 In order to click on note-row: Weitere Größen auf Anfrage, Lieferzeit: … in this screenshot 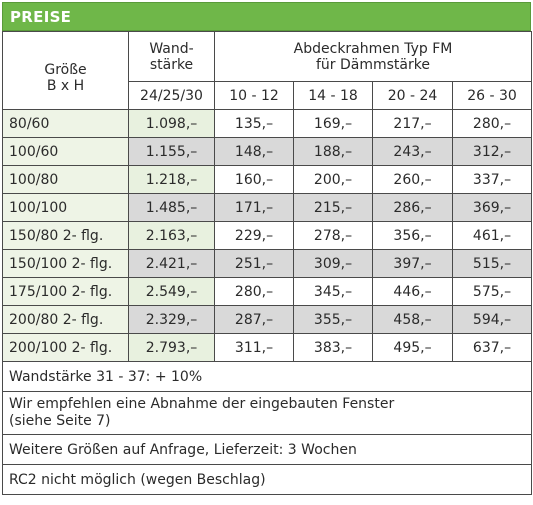, I will do `click(267, 449)`.